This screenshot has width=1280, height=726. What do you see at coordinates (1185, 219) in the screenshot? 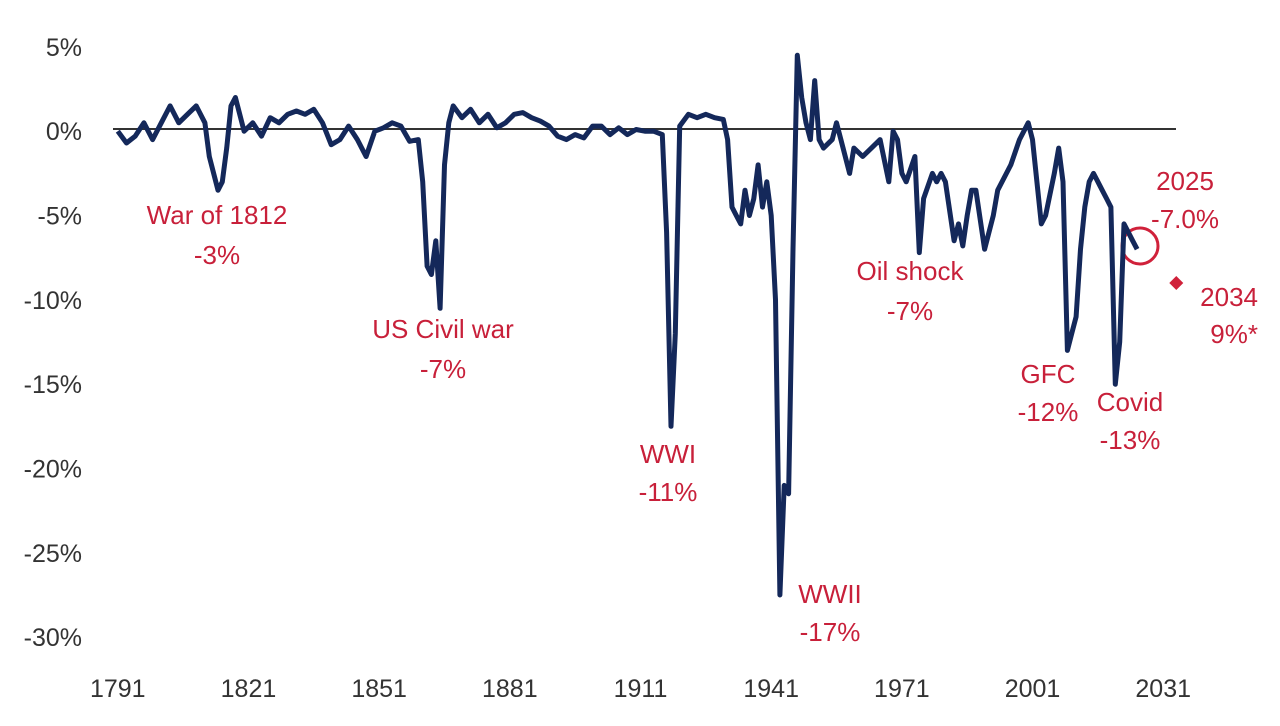
I see `annotation: -7.0%` at bounding box center [1185, 219].